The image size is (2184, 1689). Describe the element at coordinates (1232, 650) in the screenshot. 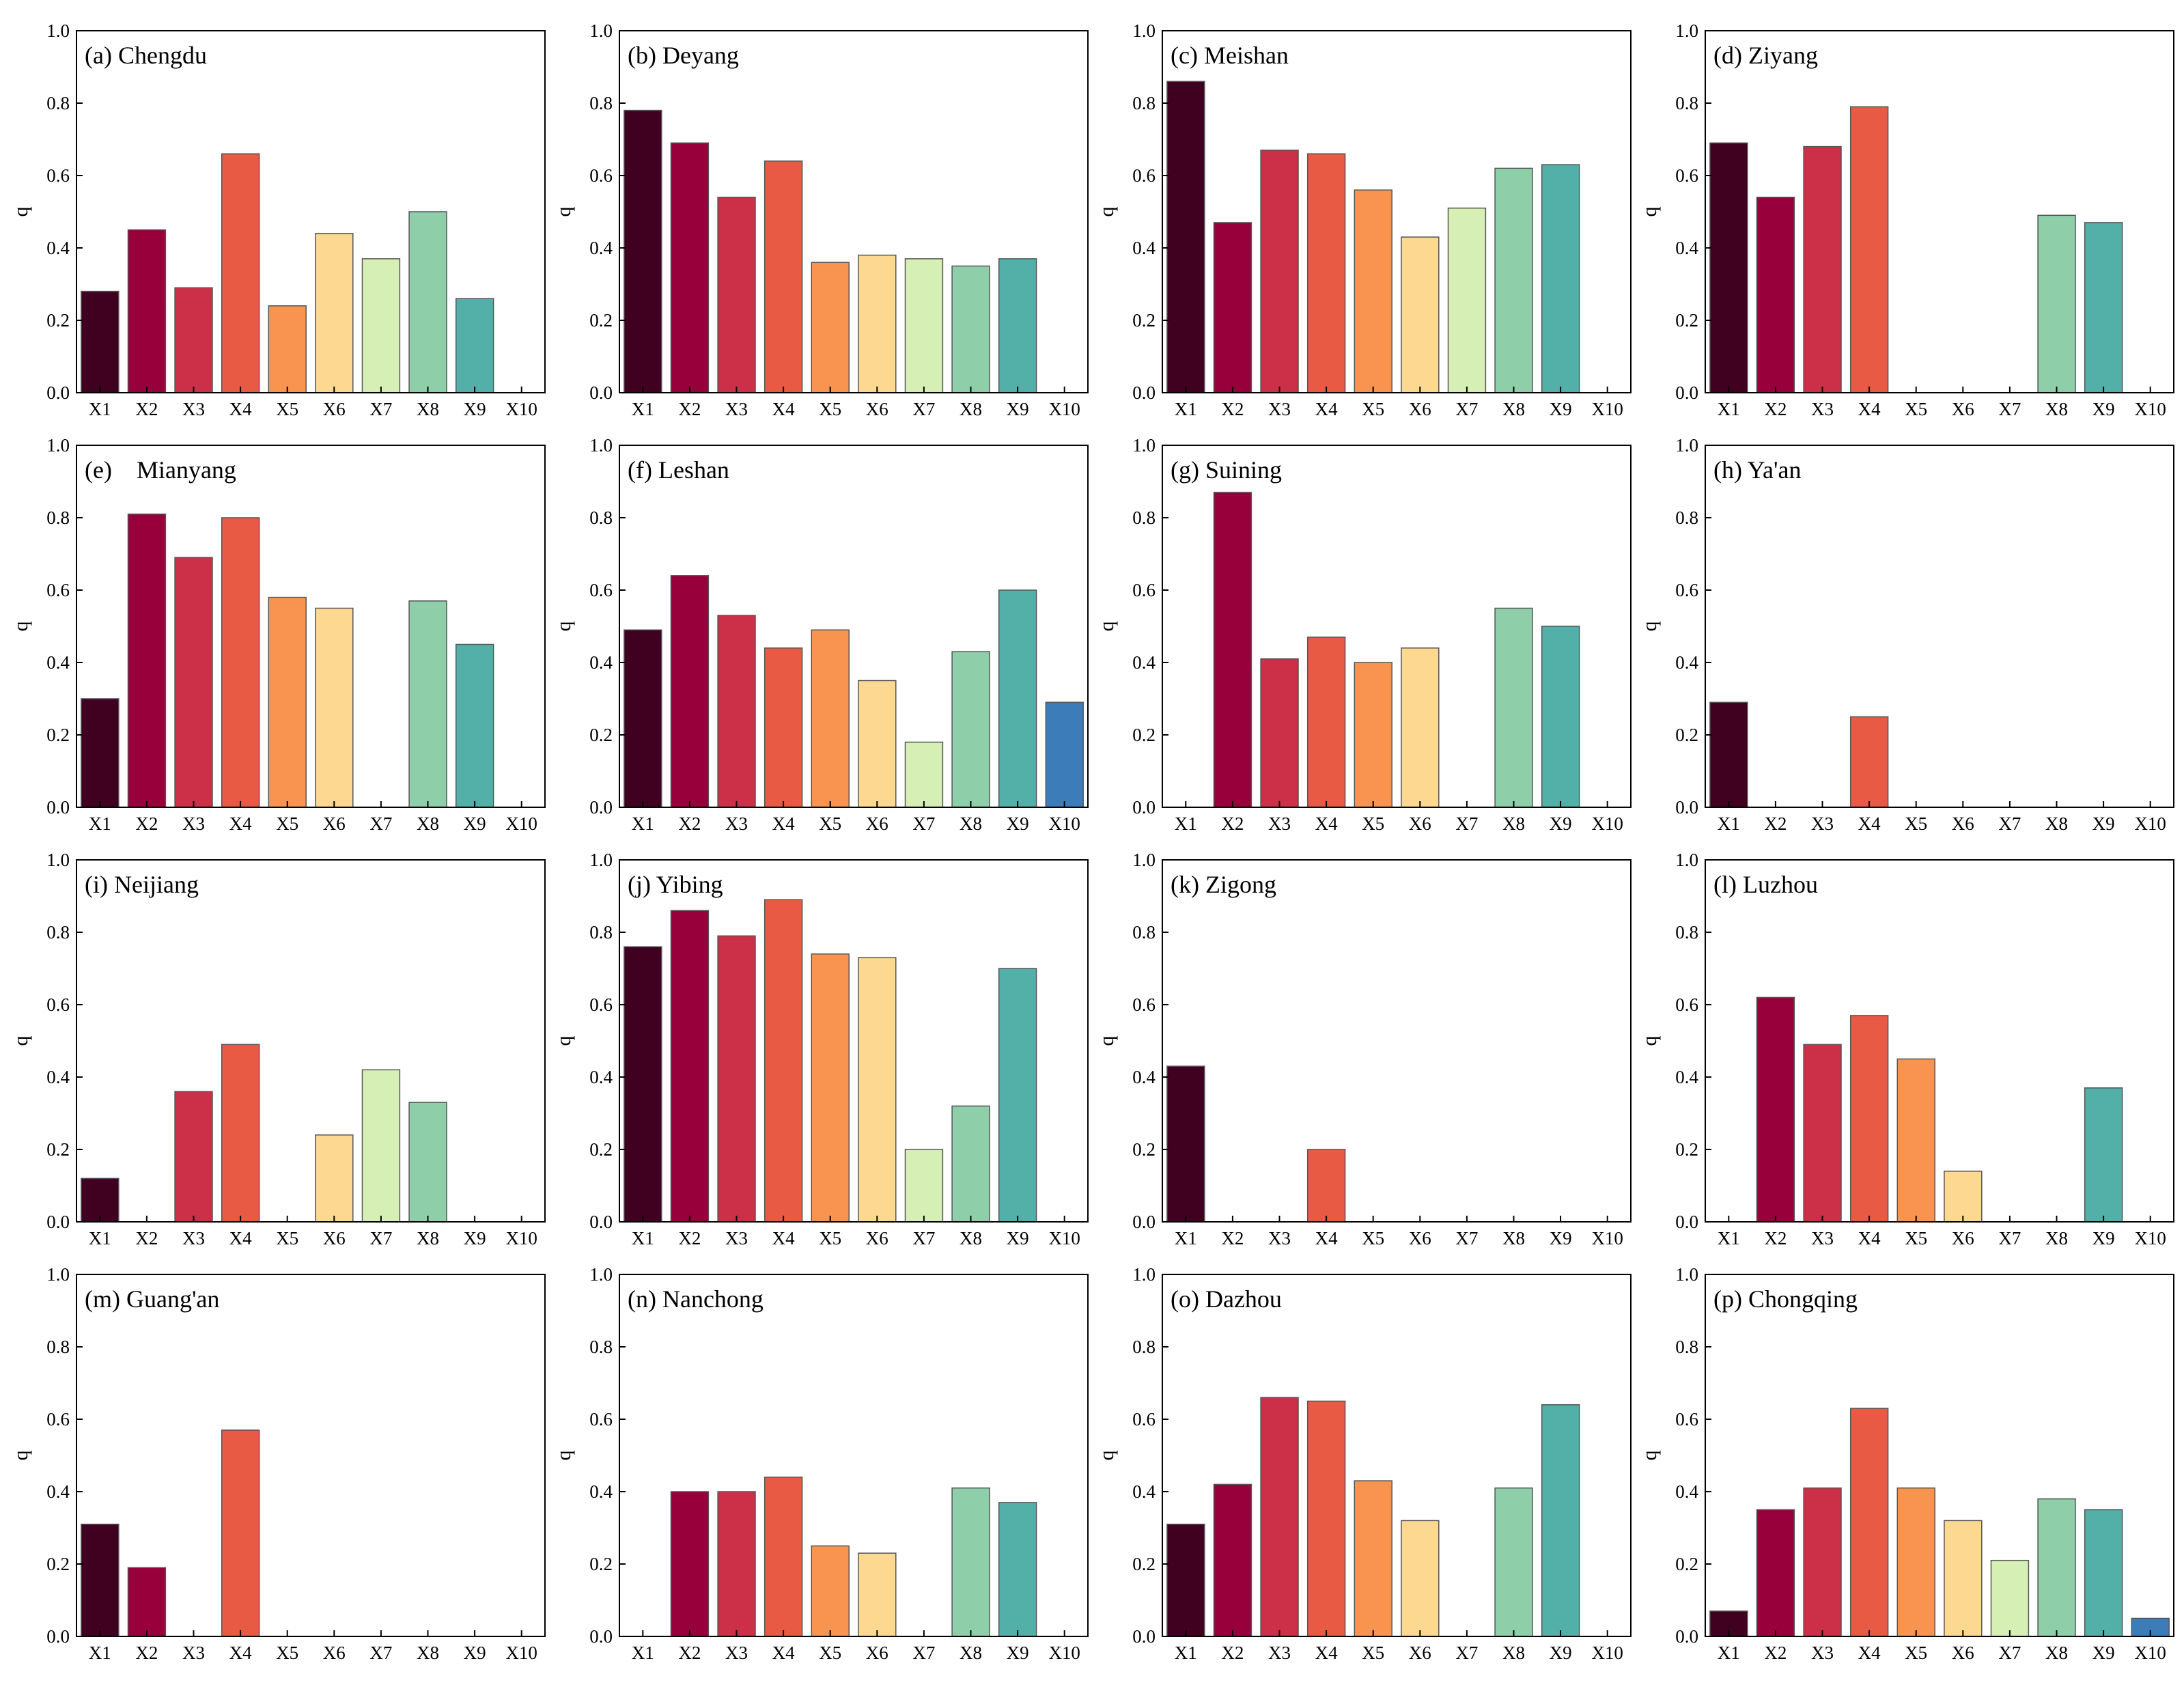

I see `bar-x2` at that location.